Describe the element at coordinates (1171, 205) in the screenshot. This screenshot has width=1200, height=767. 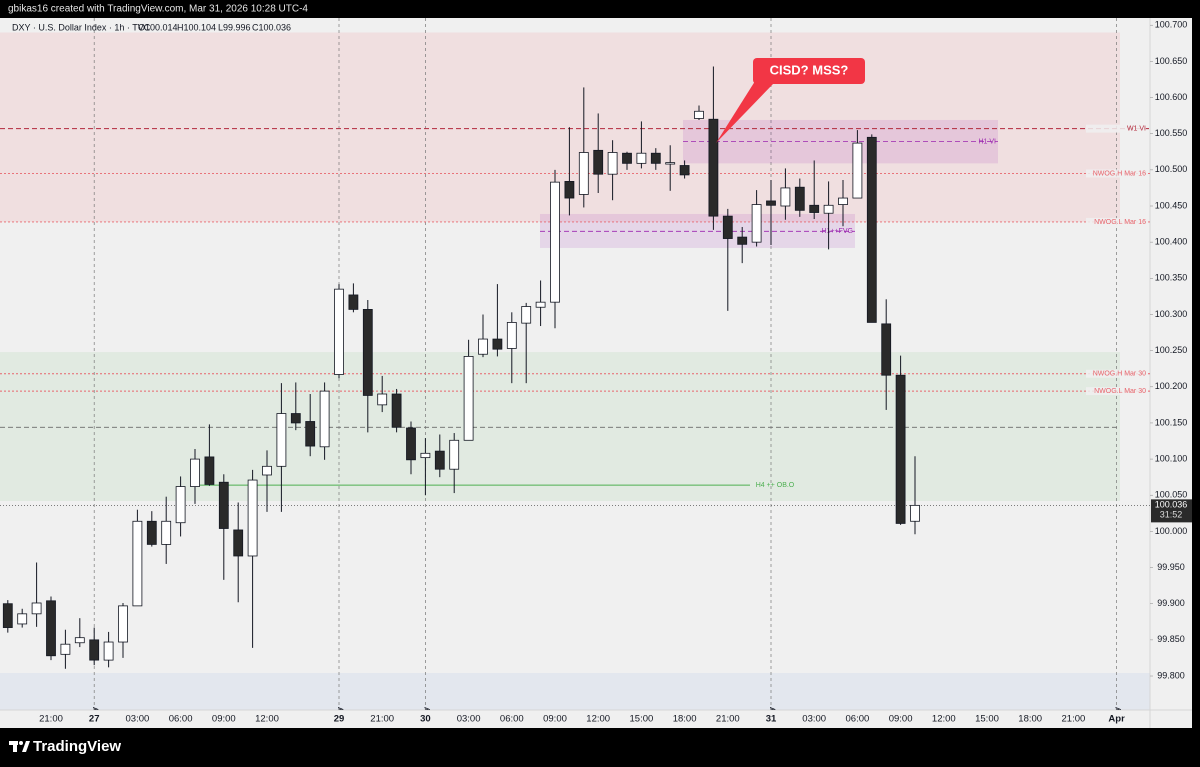
I see `y-tick-label: 100.450` at that location.